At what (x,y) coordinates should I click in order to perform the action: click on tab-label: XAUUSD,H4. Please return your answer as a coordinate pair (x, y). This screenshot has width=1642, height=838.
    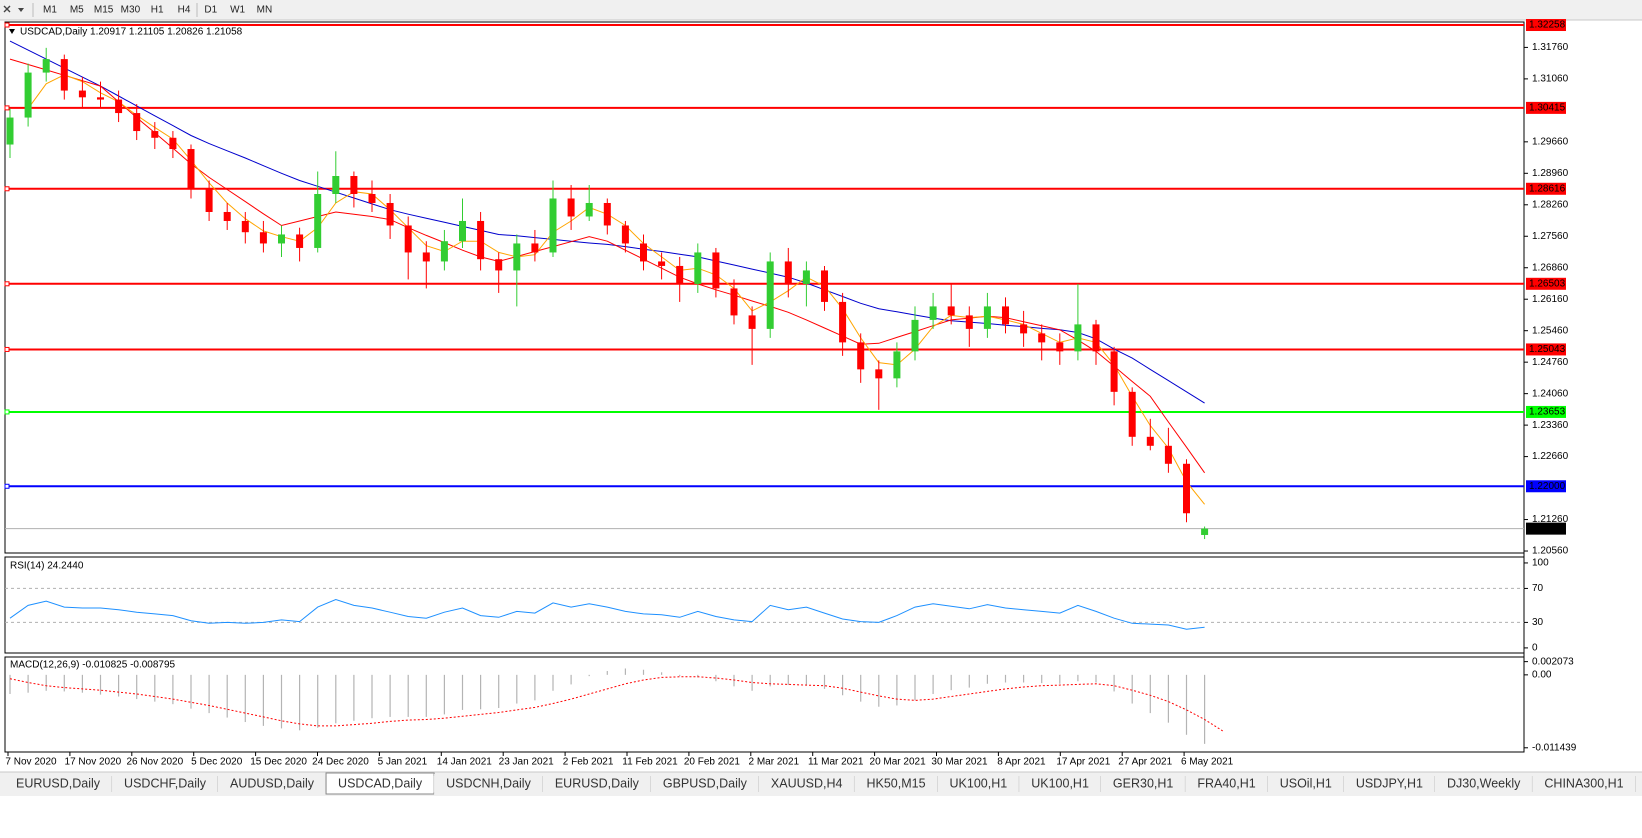
    Looking at the image, I should click on (807, 783).